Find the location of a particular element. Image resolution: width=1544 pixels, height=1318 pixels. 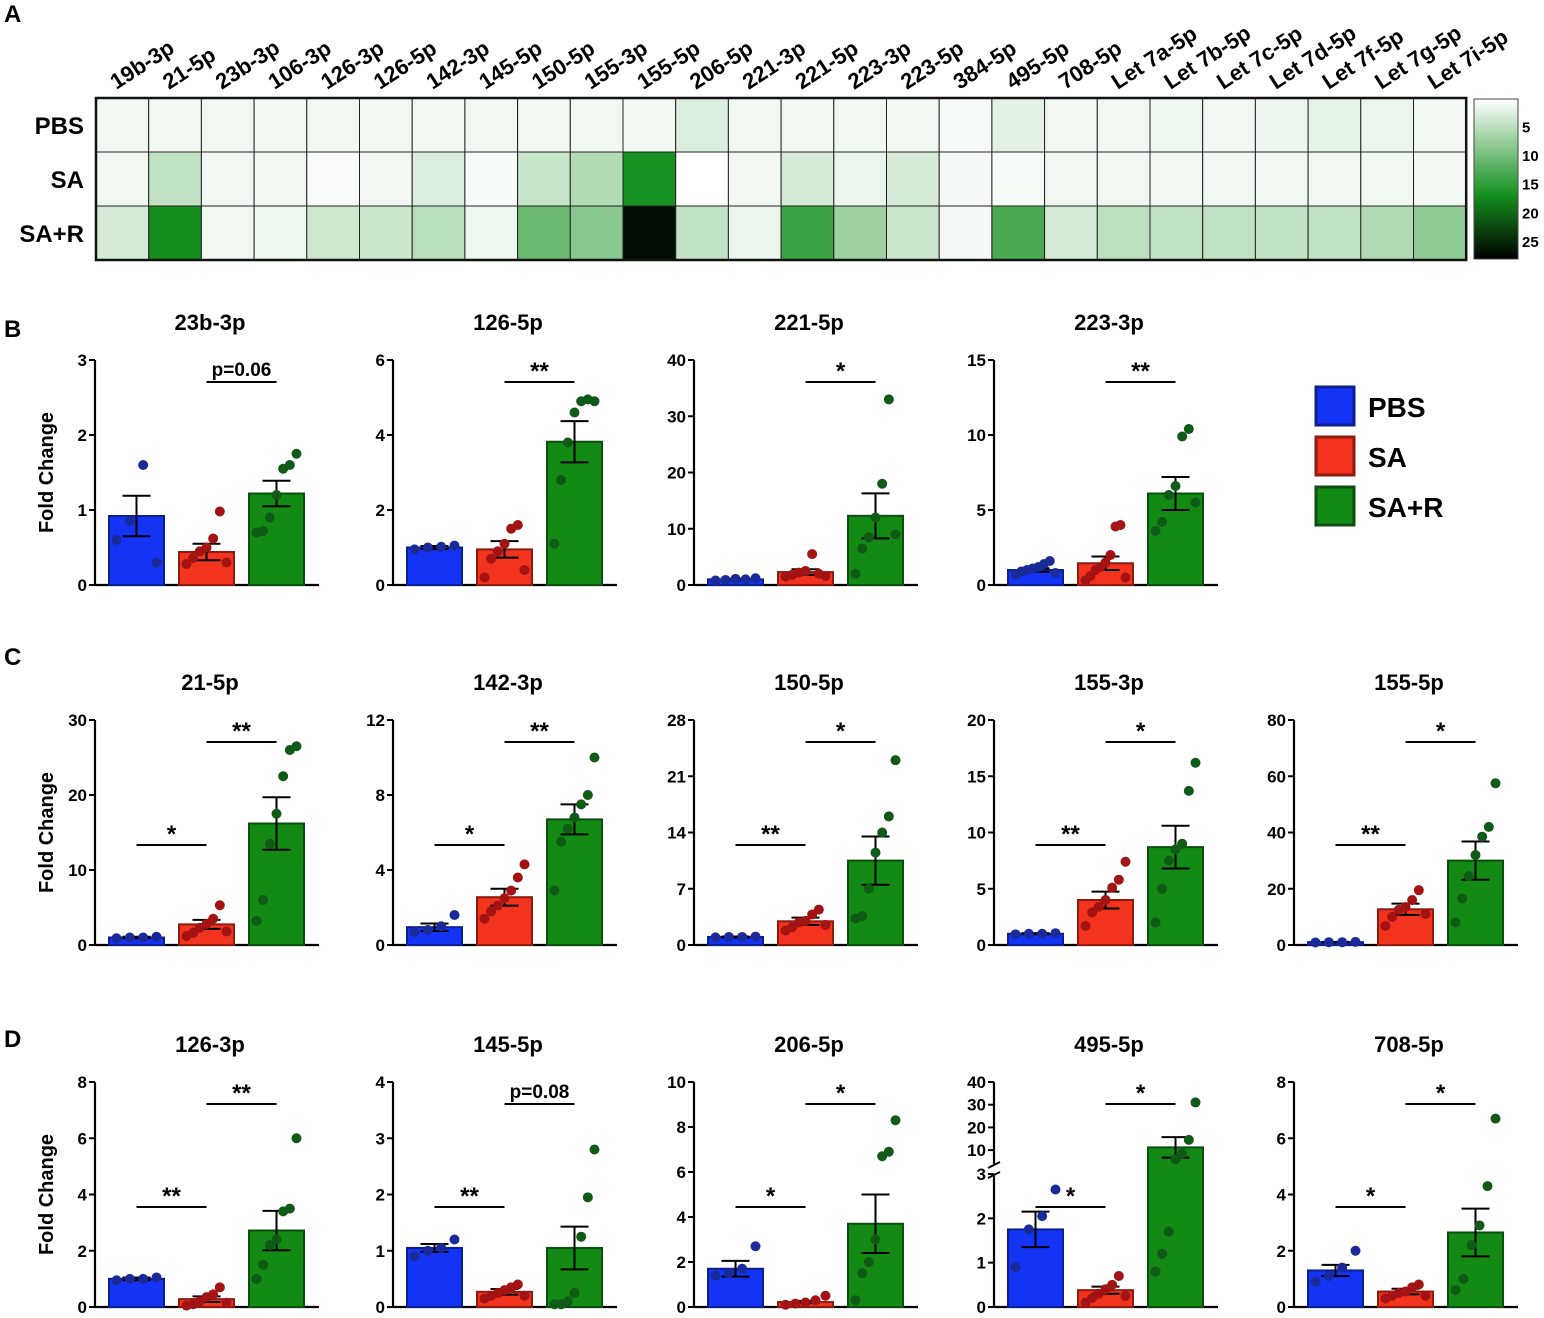

y-tick-label: 15 is located at coordinates (976, 776).